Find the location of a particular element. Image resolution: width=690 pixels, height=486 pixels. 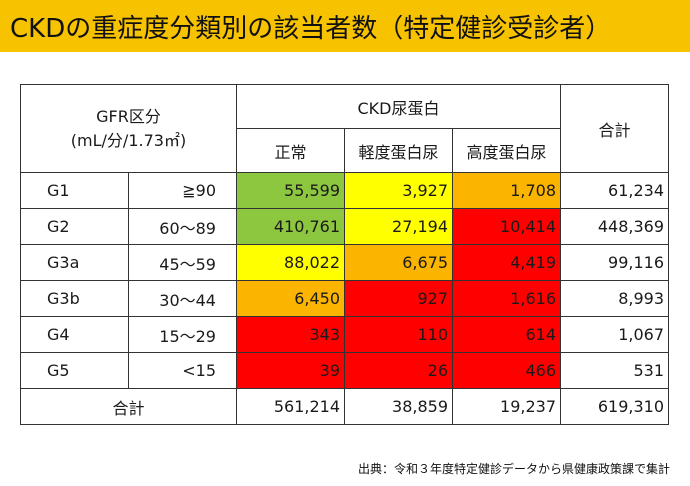

gfr-header-line2: (mL/分/1.73㎡) is located at coordinates (128, 140).